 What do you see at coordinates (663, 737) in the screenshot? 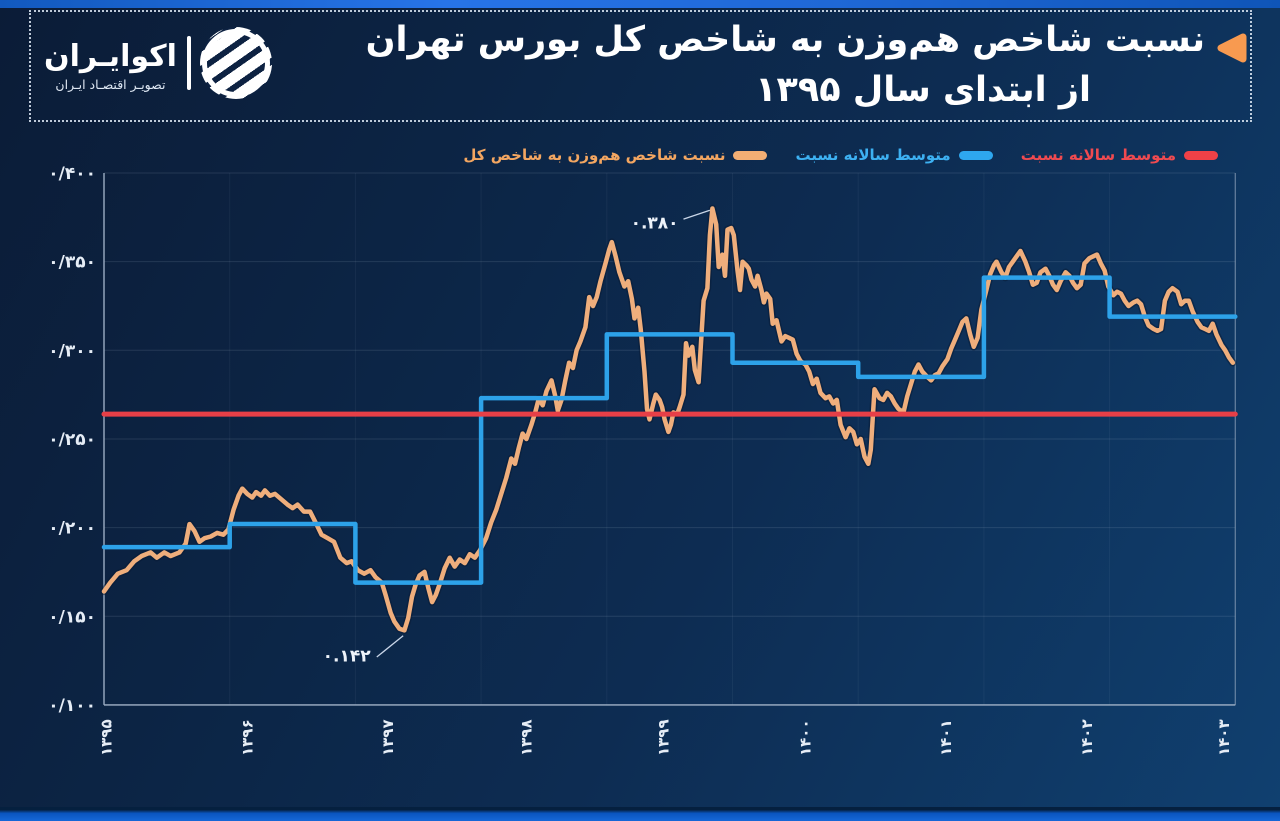
I see `x-tick-label: ۱۳۹۹` at bounding box center [663, 737].